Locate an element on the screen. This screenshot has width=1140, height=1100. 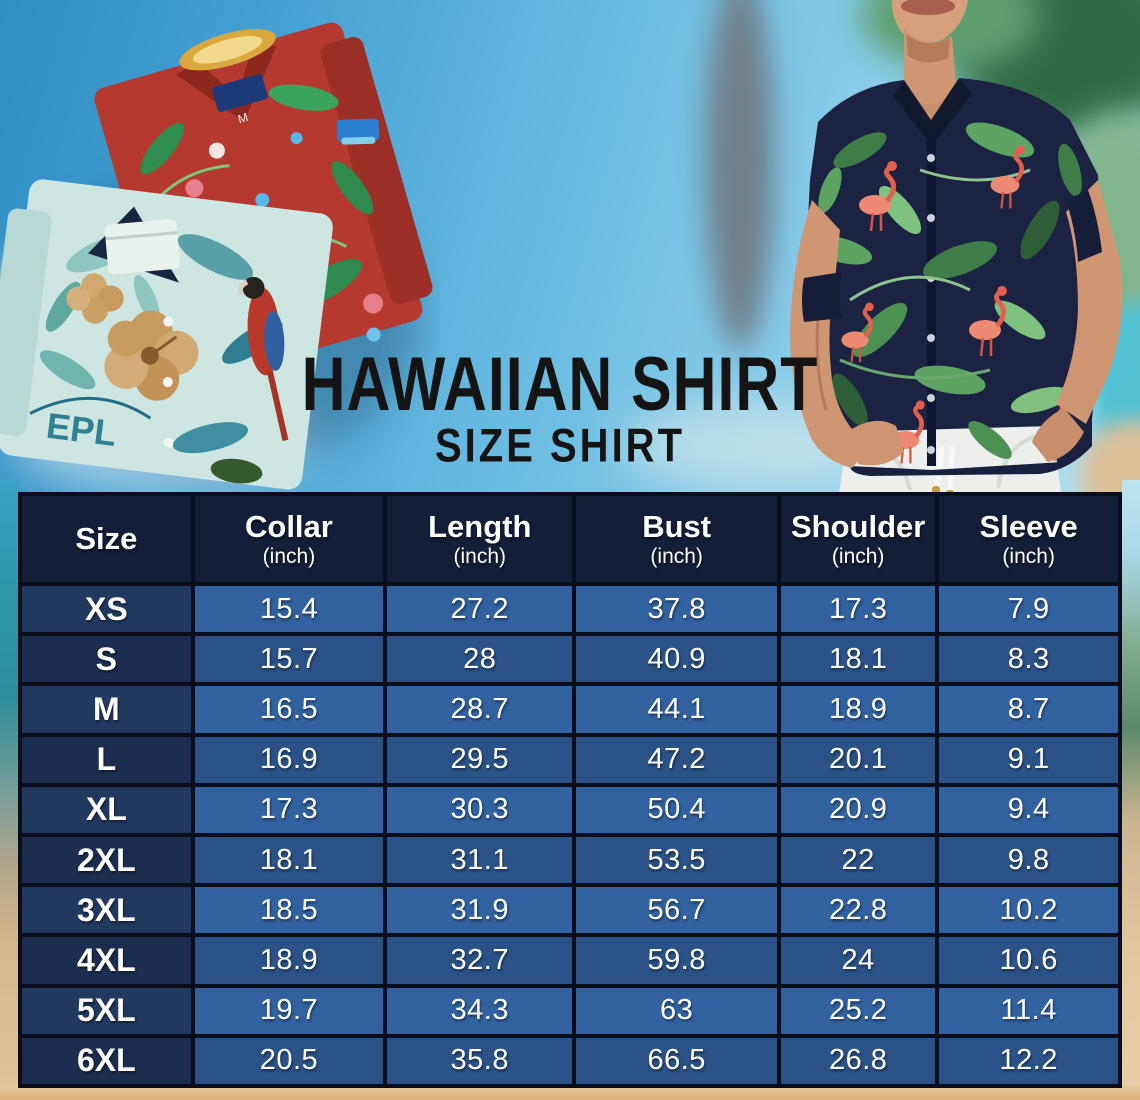
size-row-4xl: 4XL 18.9 32.7 59.8 24 10.6 is located at coordinates (570, 960).